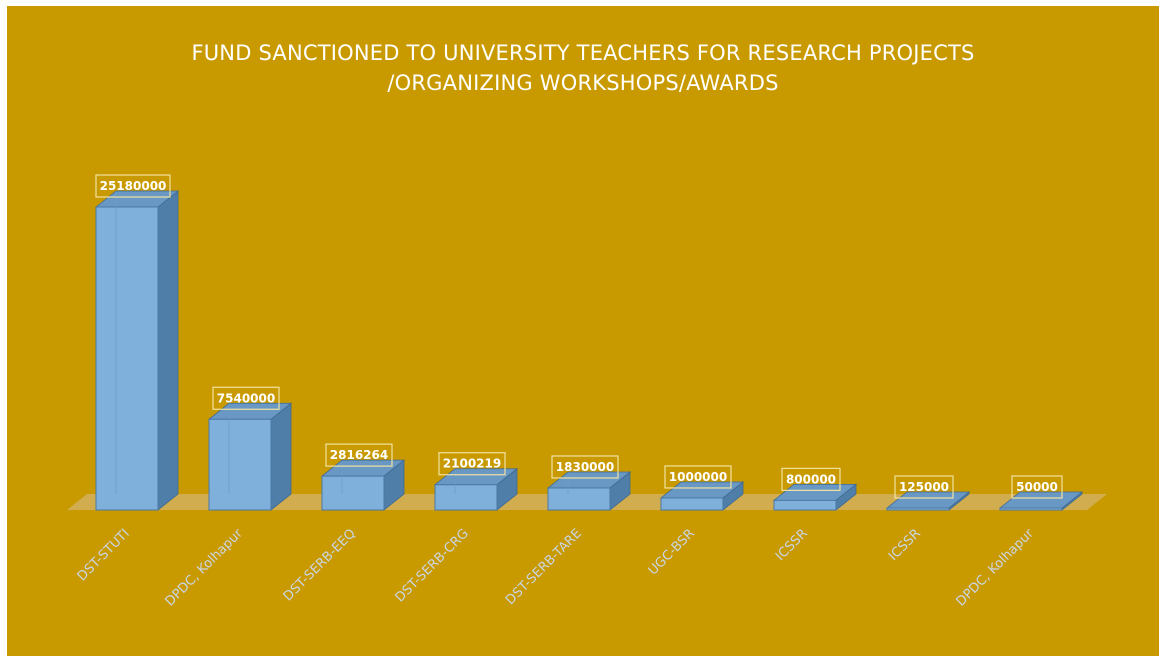  I want to click on data-label-3: 2816264, so click(359, 455).